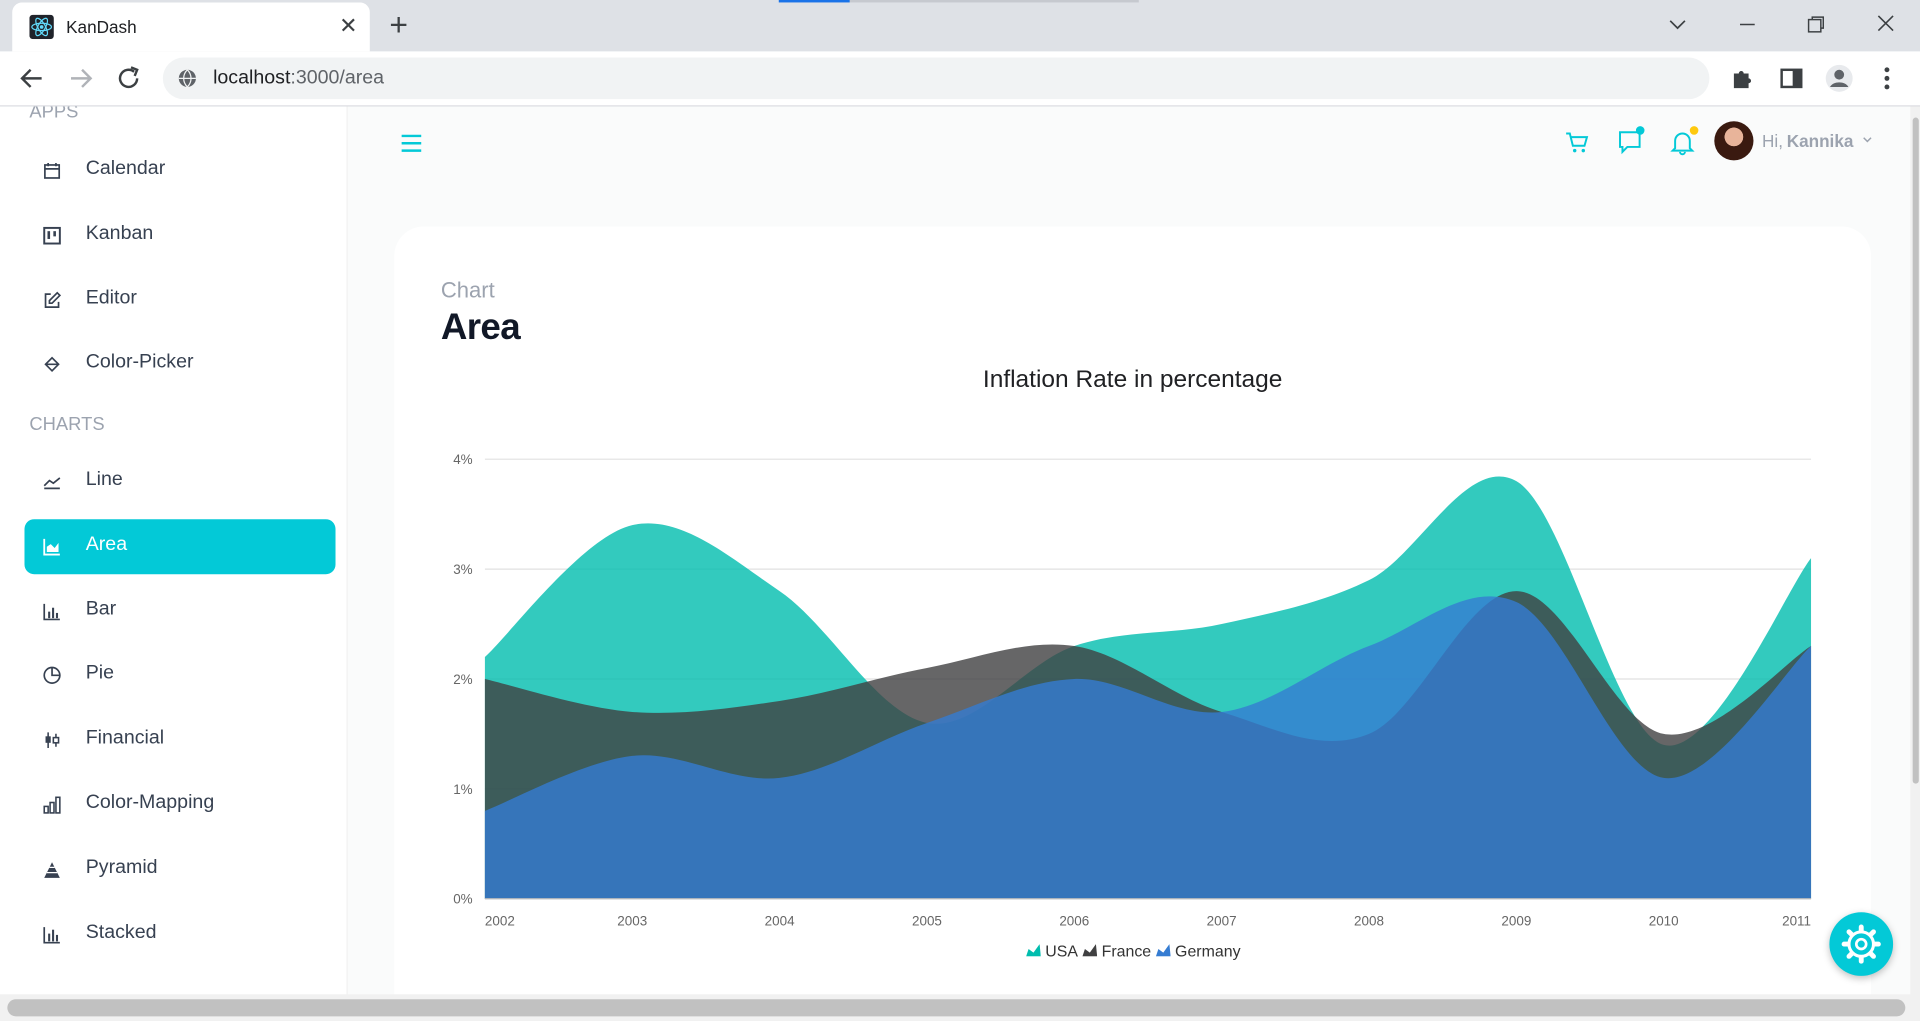 The height and width of the screenshot is (1021, 1920). What do you see at coordinates (500, 921) in the screenshot?
I see `x-tick-label: 2002` at bounding box center [500, 921].